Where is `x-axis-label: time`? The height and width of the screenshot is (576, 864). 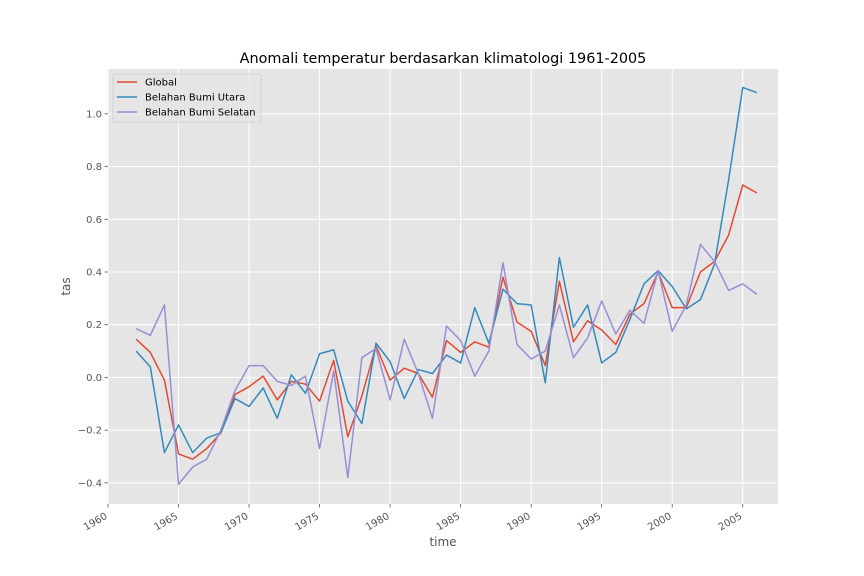
x-axis-label: time is located at coordinates (442, 542).